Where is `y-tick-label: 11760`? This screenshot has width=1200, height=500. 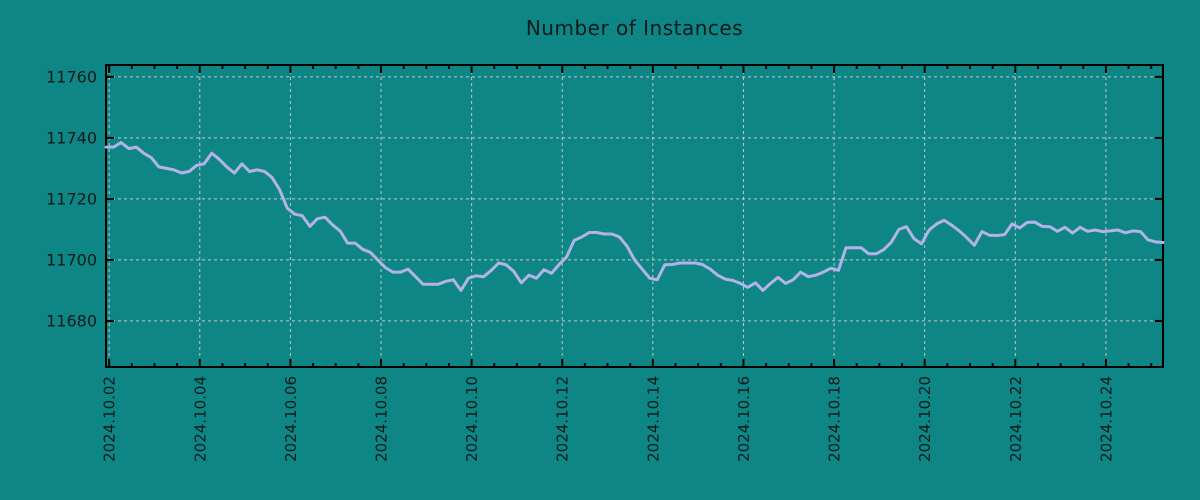 y-tick-label: 11760 is located at coordinates (71, 76).